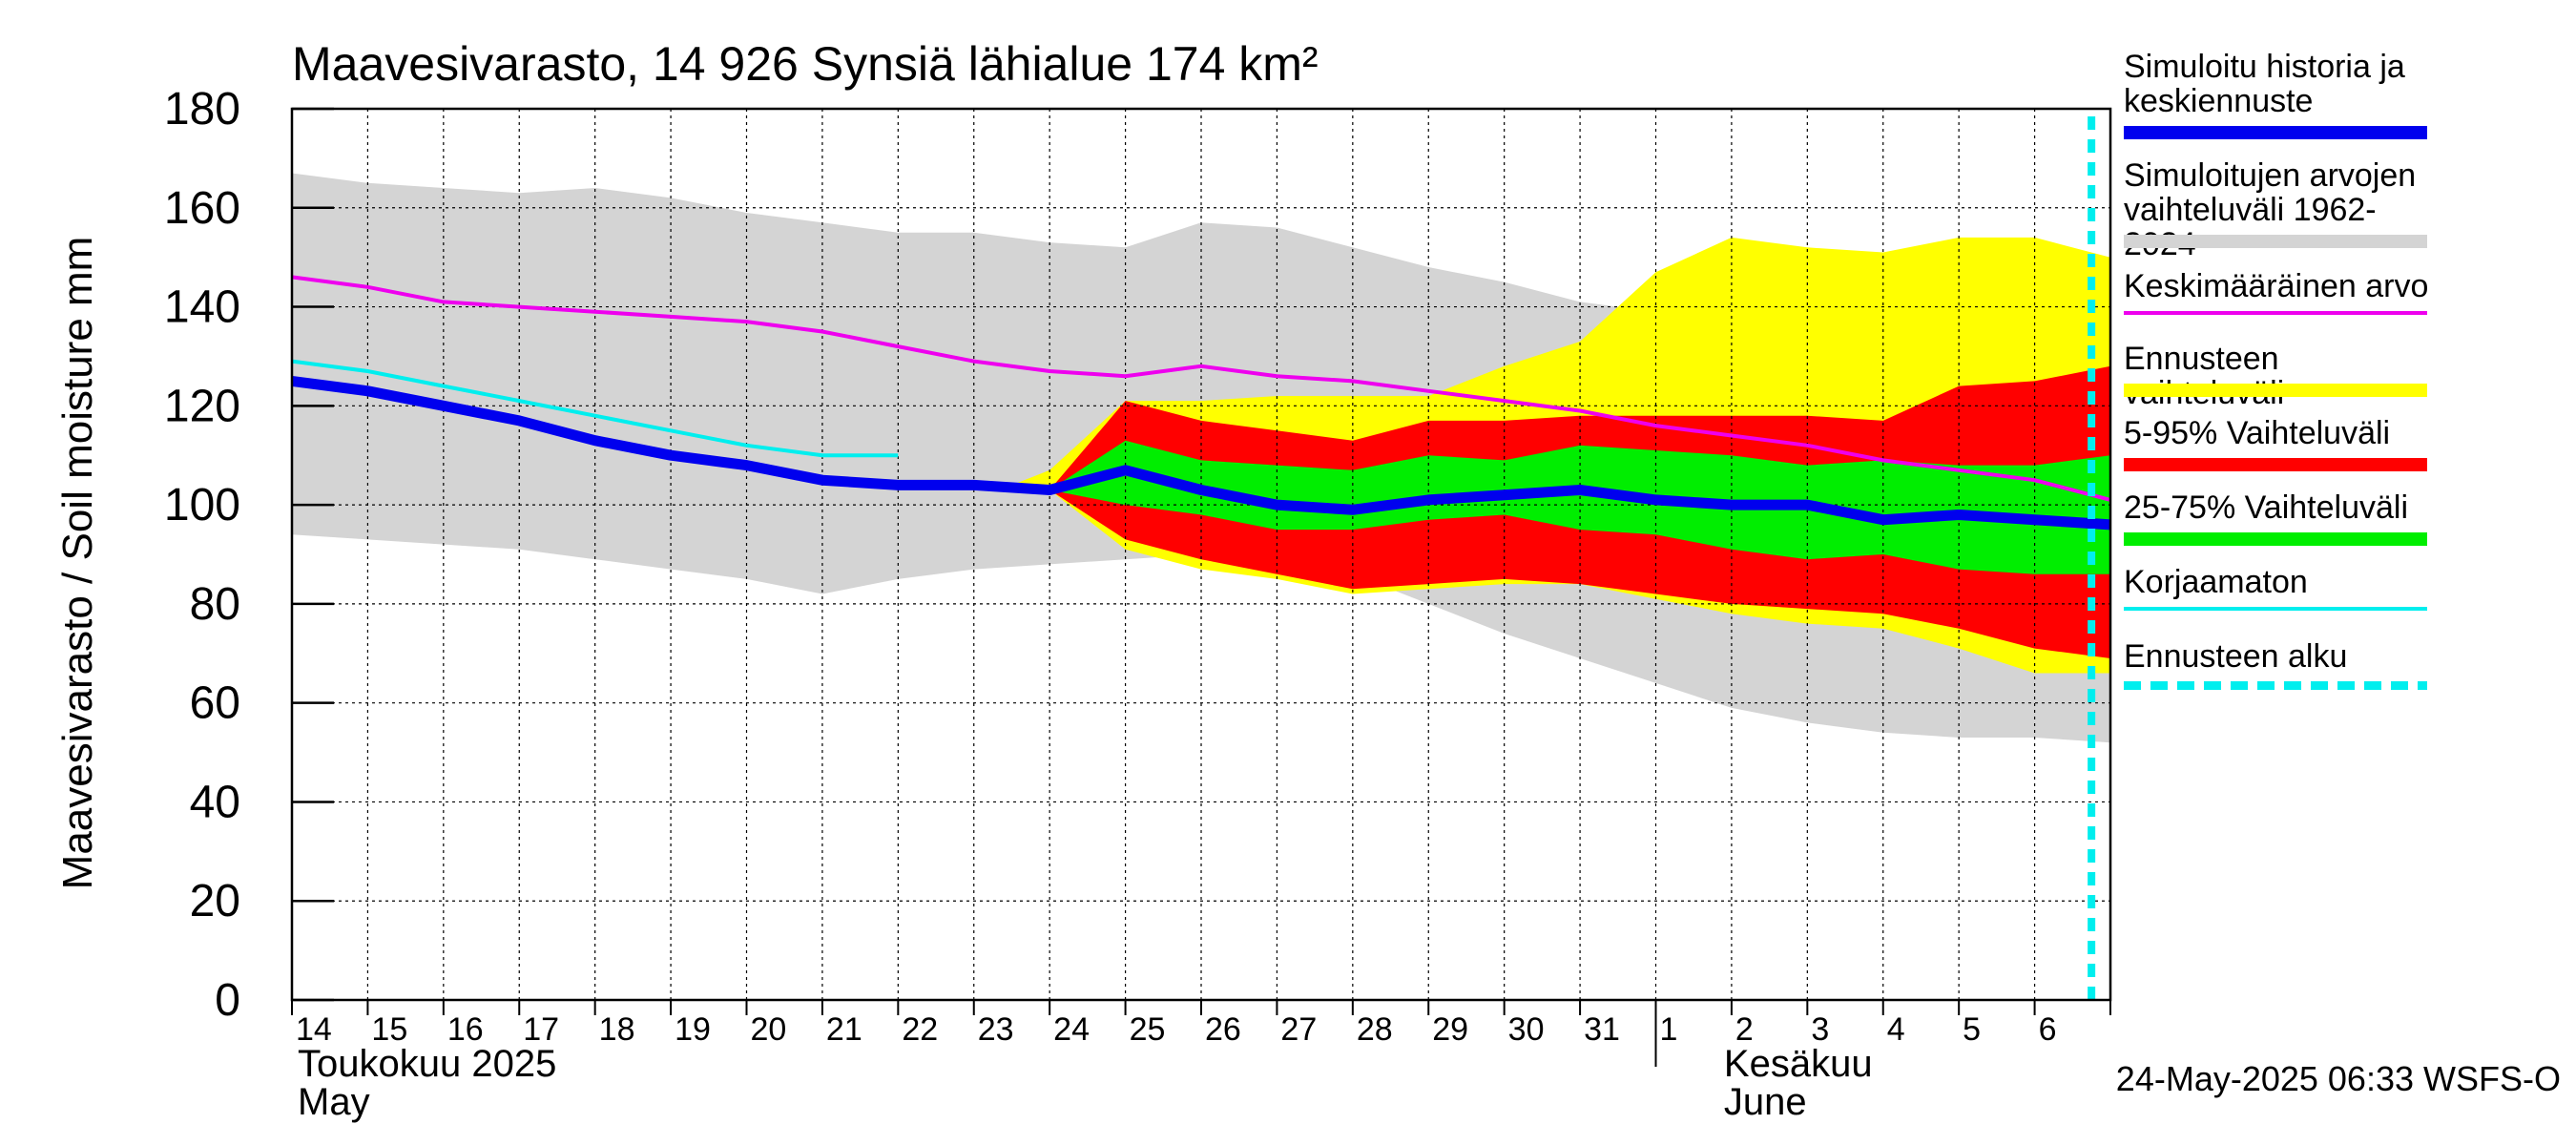 The image size is (2576, 1145). What do you see at coordinates (2276, 286) in the screenshot?
I see `legend-label: Keskimääräinen arvo` at bounding box center [2276, 286].